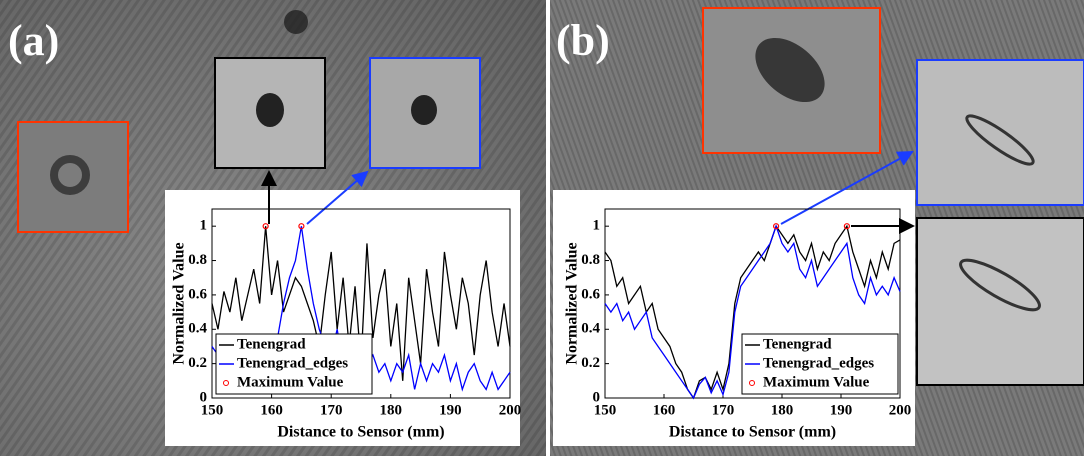 The image size is (1084, 456). I want to click on panel-label: (a), so click(33, 40).